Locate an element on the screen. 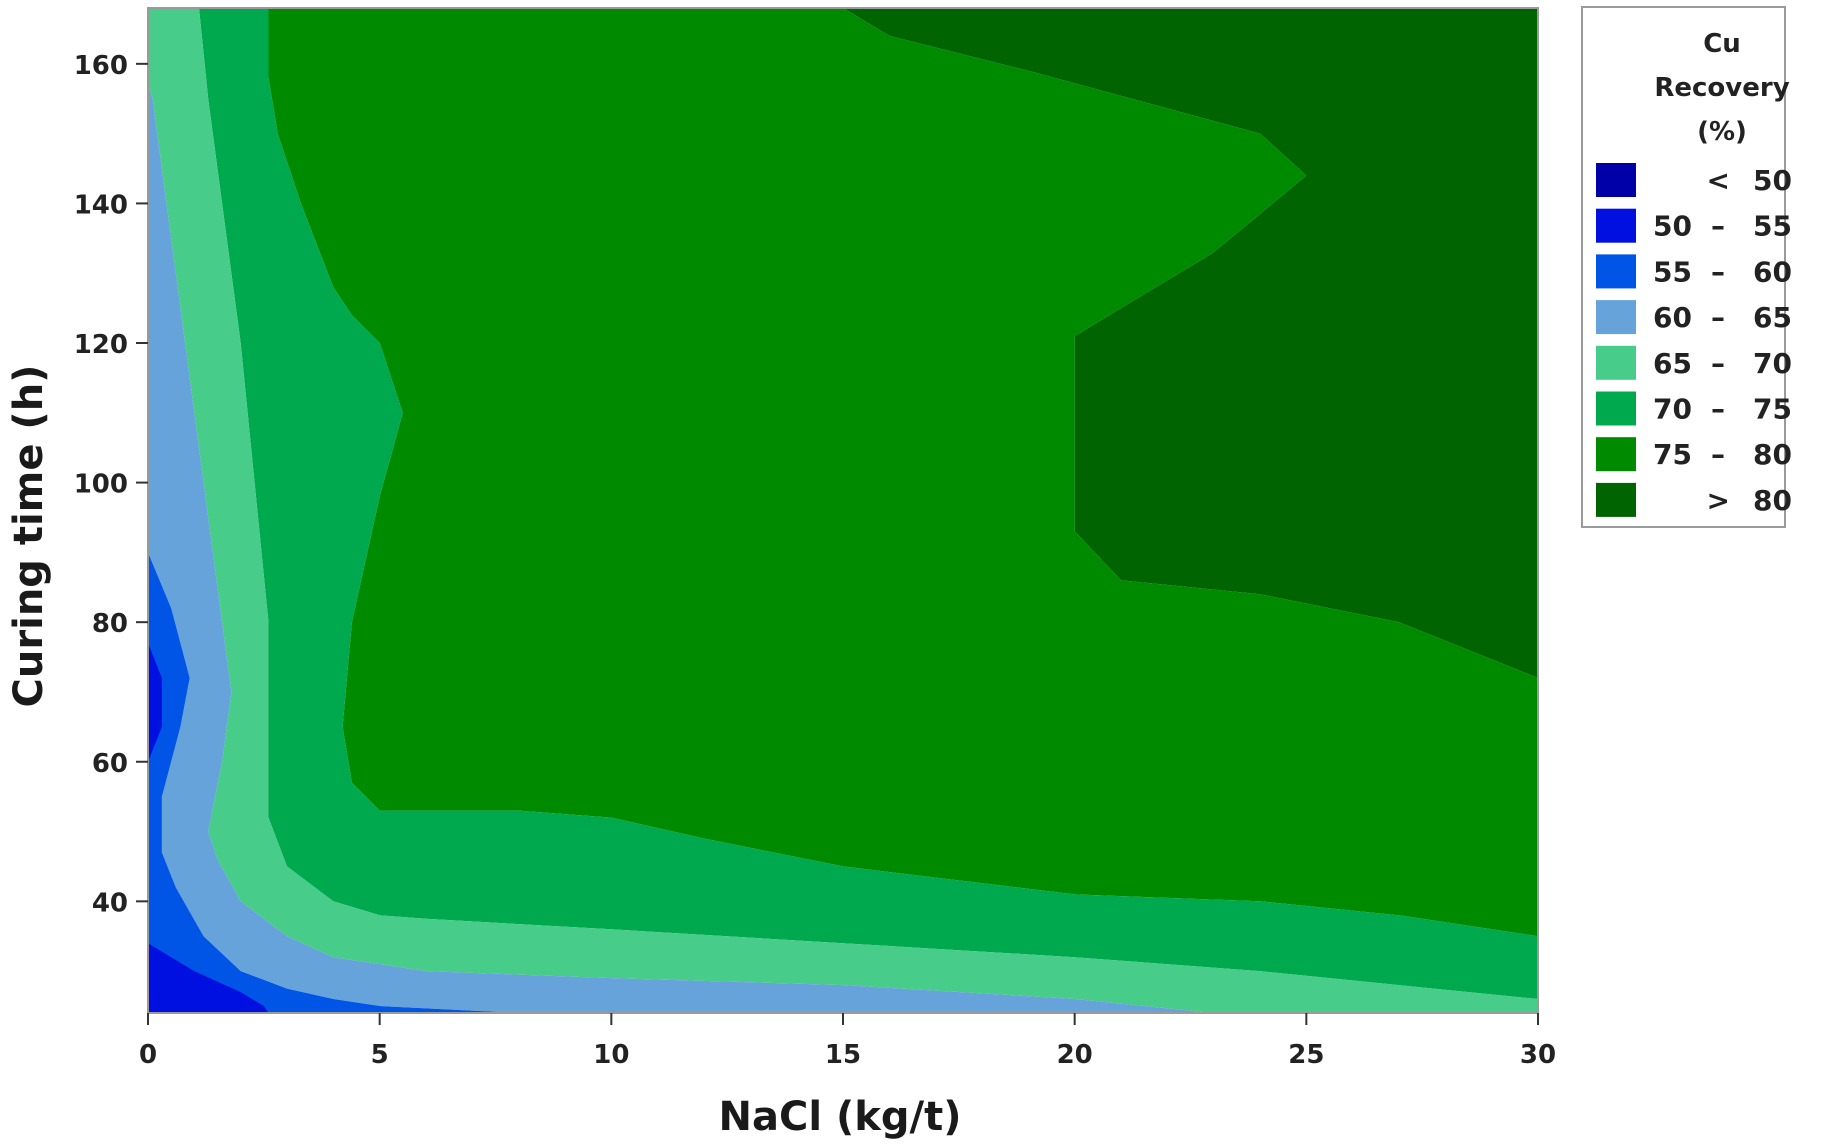  legend-range-low: 50 is located at coordinates (1672, 226).